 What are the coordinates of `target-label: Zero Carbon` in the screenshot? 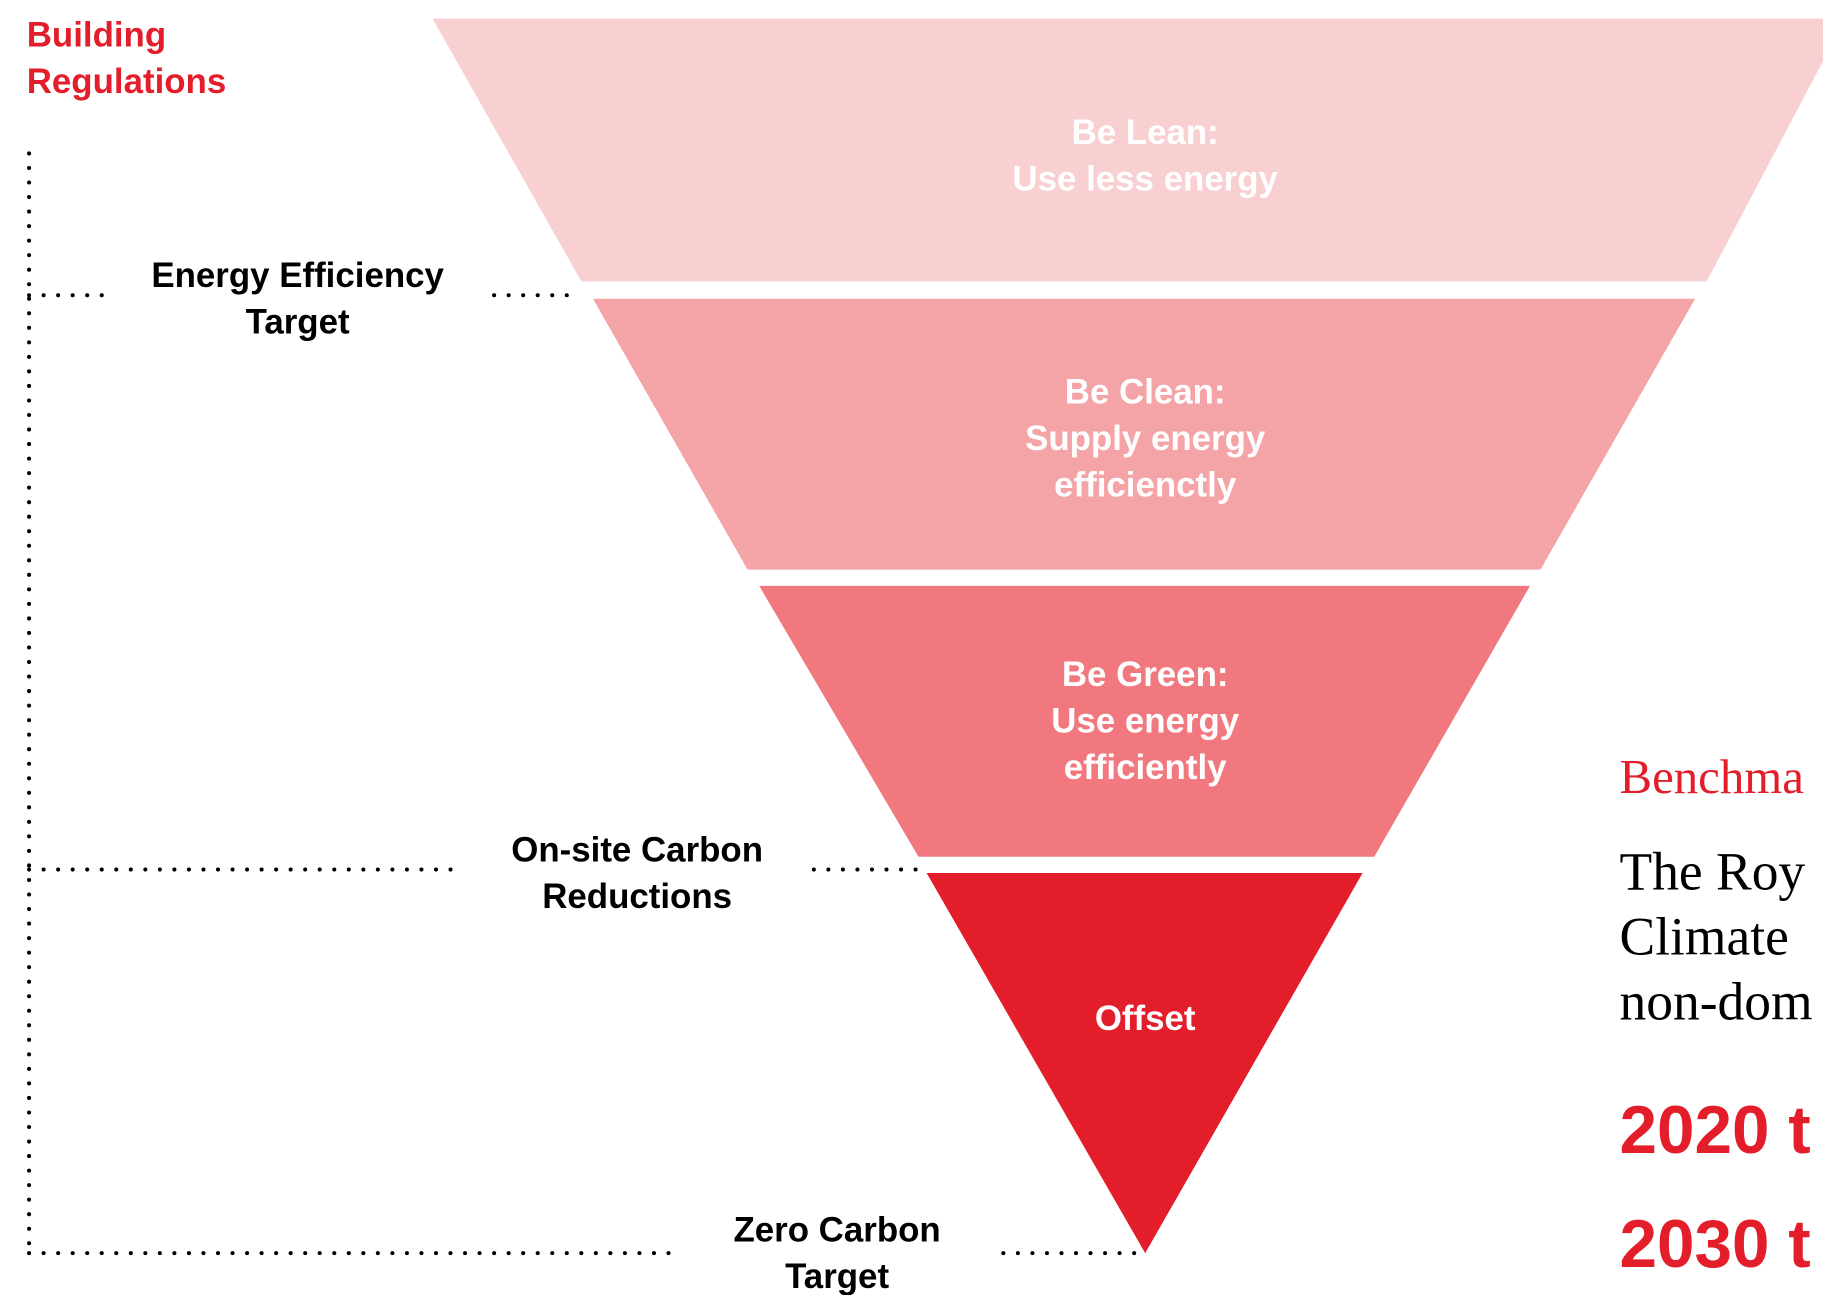 It's located at (836, 1230).